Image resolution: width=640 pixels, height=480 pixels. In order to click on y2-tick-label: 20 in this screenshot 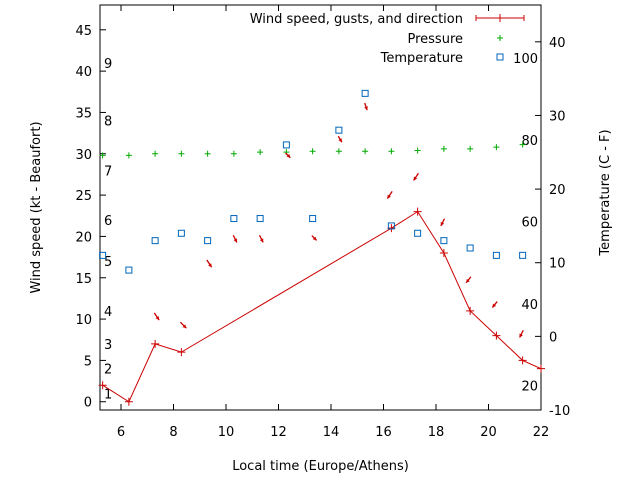, I will do `click(557, 190)`.